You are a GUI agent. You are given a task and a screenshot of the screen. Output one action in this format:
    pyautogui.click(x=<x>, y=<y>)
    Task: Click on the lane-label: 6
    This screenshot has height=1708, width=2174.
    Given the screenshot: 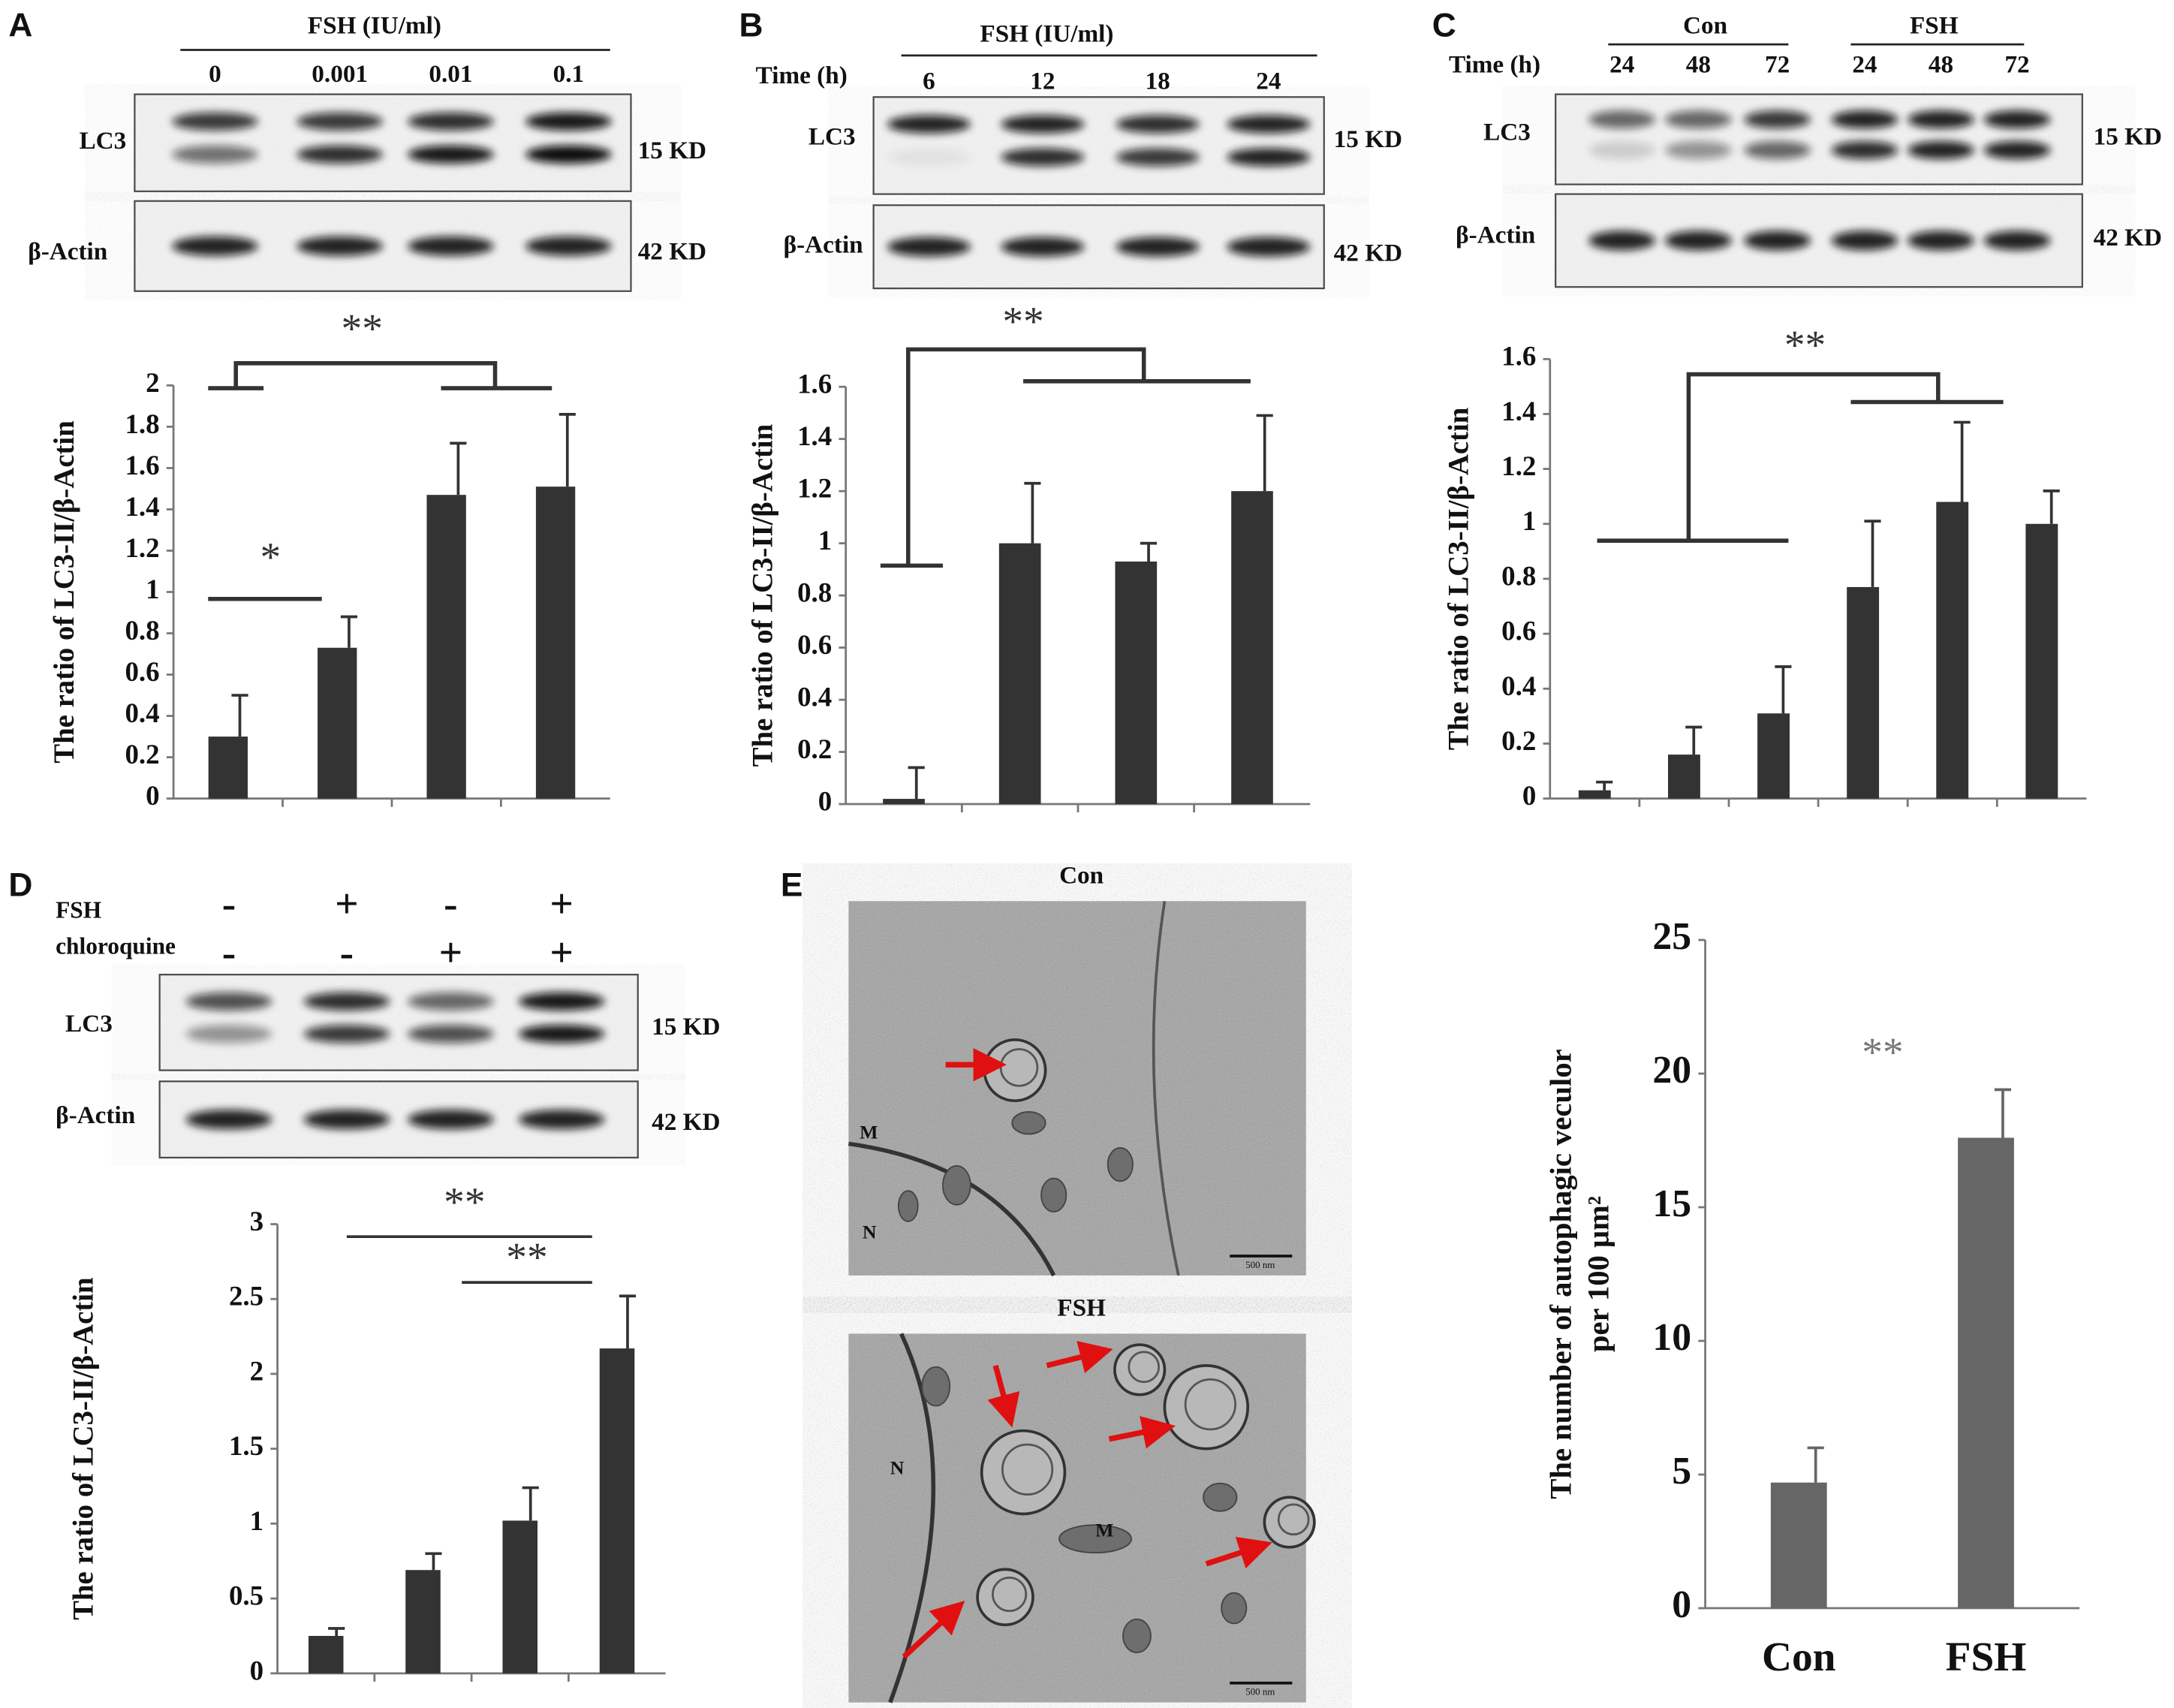 What is the action you would take?
    pyautogui.click(x=929, y=81)
    